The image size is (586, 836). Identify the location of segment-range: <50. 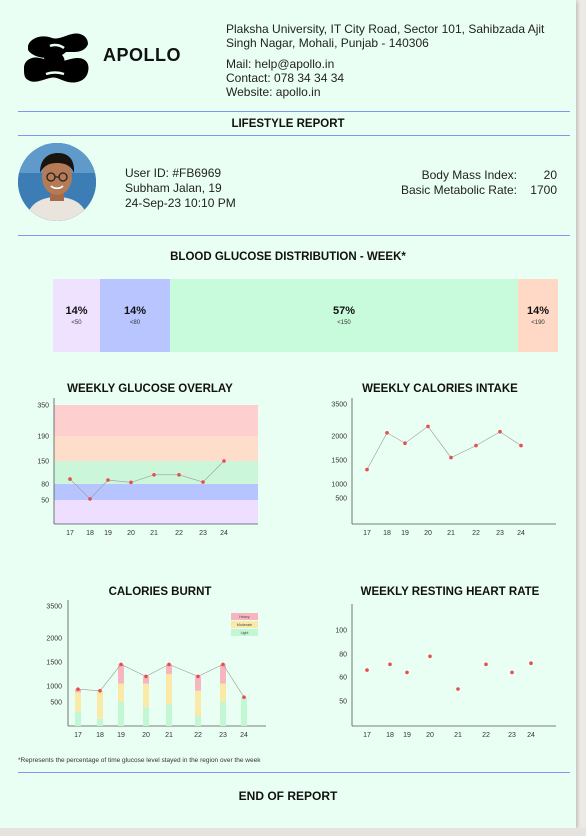
(76, 323).